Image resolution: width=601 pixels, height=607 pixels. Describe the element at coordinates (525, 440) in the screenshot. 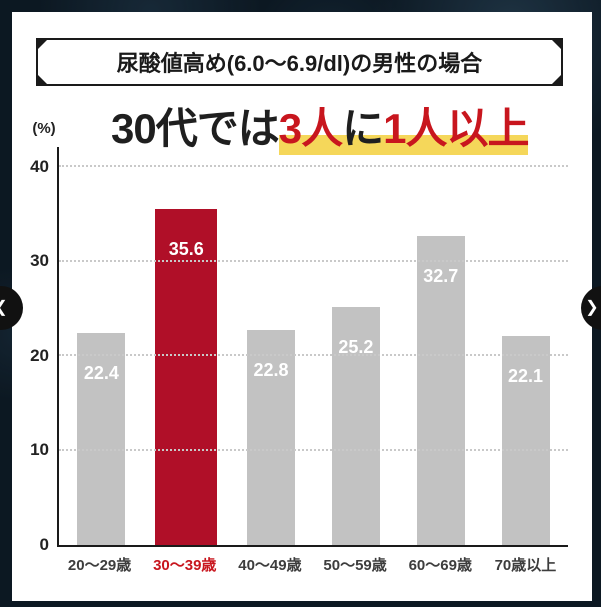

I see `bar: 22.1` at that location.